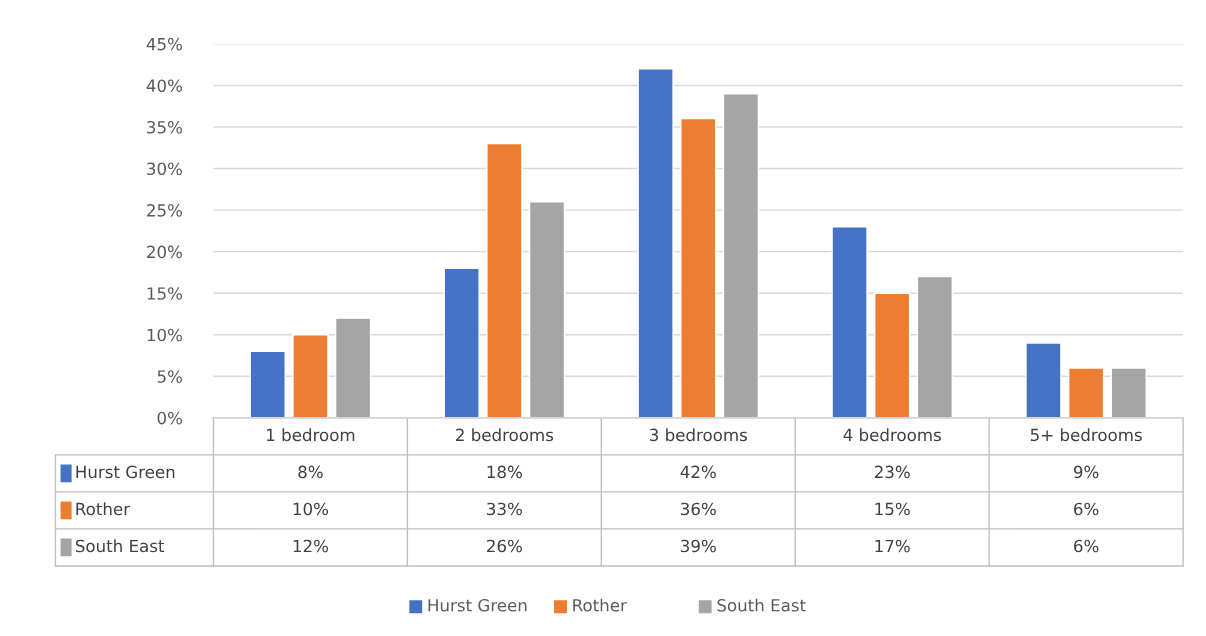  What do you see at coordinates (1086, 472) in the screenshot?
I see `data-label: 9%` at bounding box center [1086, 472].